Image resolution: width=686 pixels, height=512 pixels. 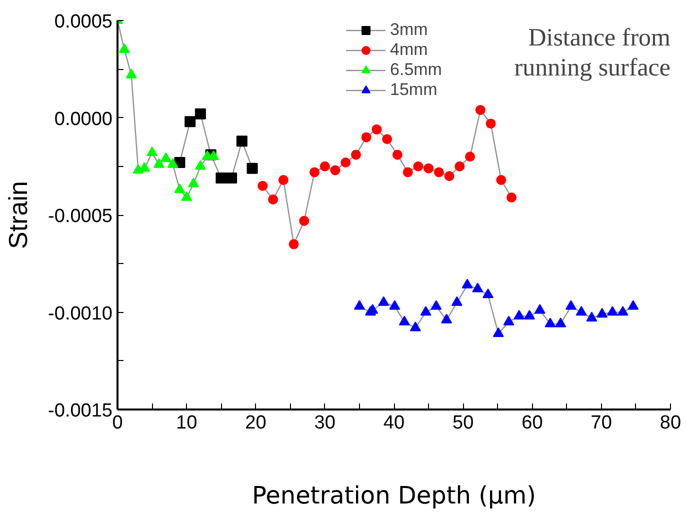 What do you see at coordinates (416, 70) in the screenshot?
I see `legend-label: 6.5mm` at bounding box center [416, 70].